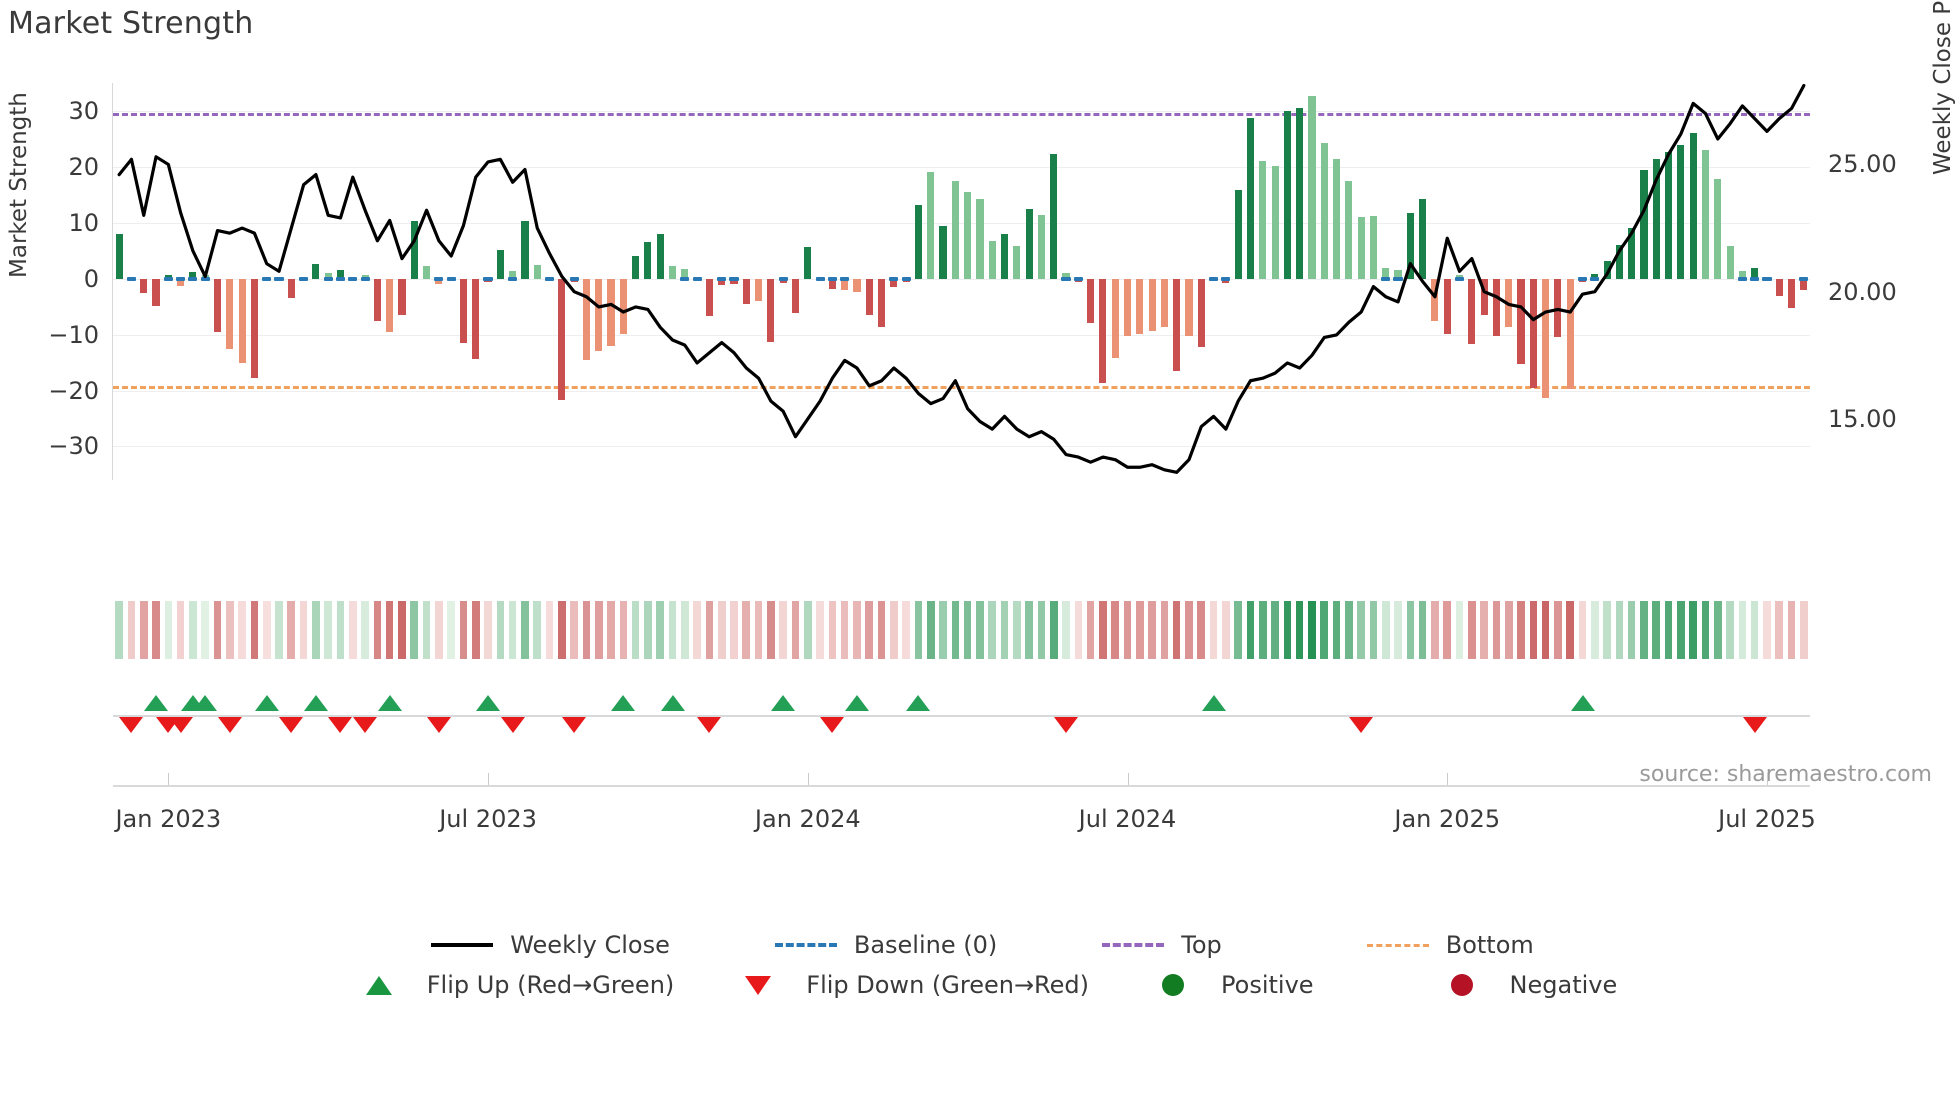 This screenshot has width=1960, height=1102. Describe the element at coordinates (905, 985) in the screenshot. I see `legend-item-flip-down: Flip Down (Green→Red)` at that location.